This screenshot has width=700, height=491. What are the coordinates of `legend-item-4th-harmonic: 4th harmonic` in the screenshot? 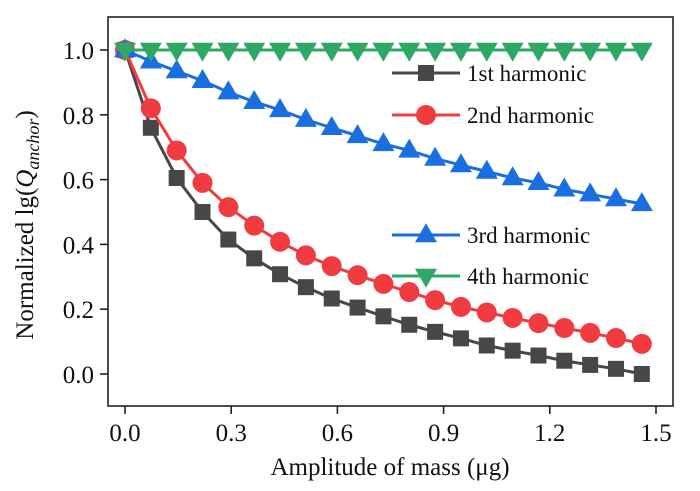 It's located at (490, 276).